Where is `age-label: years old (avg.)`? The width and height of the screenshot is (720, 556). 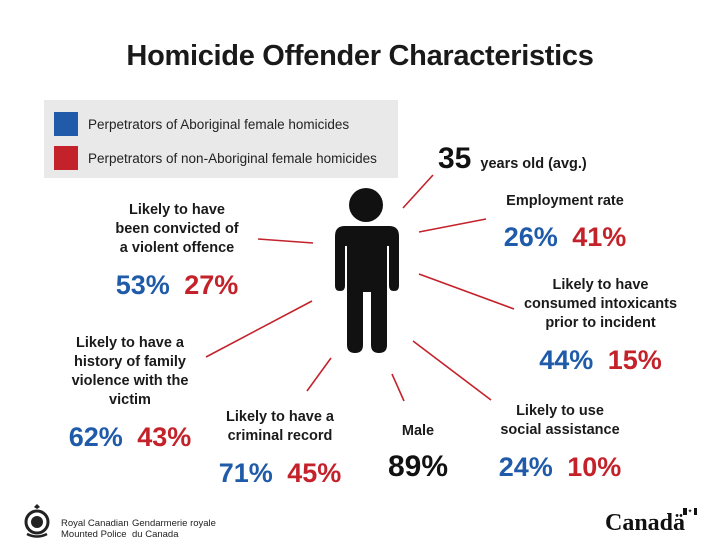 age-label: years old (avg.) is located at coordinates (533, 164).